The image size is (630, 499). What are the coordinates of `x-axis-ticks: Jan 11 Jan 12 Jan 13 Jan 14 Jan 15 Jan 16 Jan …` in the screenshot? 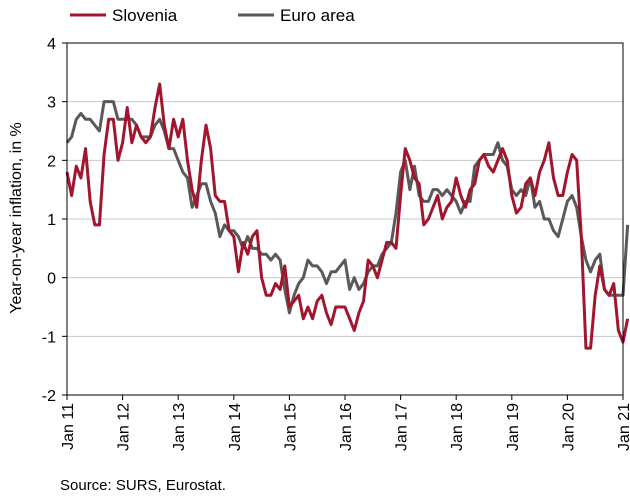 It's located at (345, 423).